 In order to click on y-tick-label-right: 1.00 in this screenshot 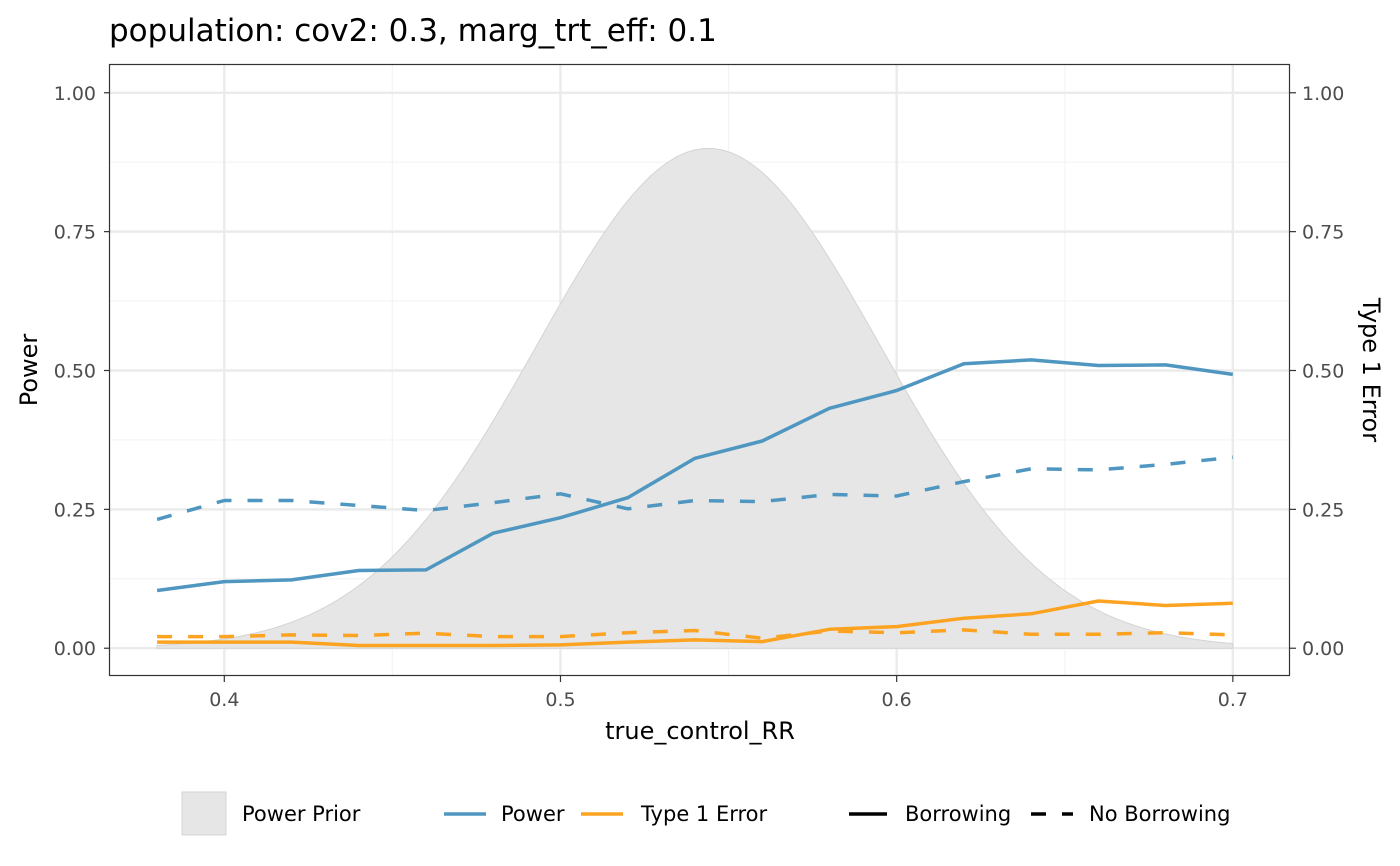, I will do `click(1323, 94)`.